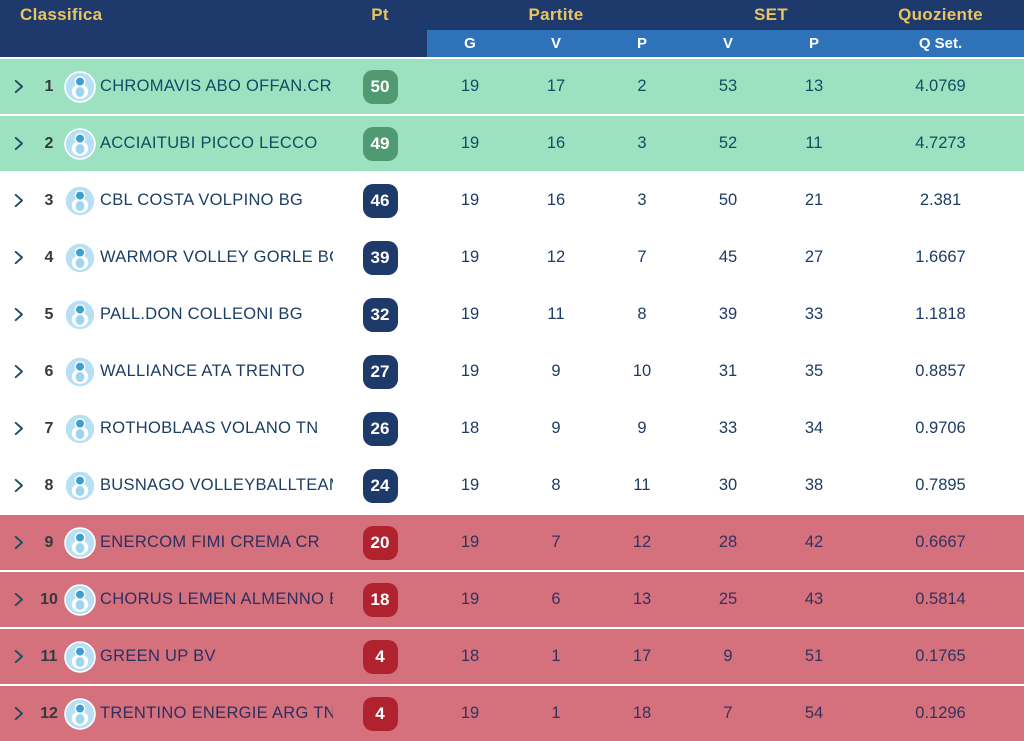  What do you see at coordinates (814, 257) in the screenshot?
I see `stat-sets-lost: 27` at bounding box center [814, 257].